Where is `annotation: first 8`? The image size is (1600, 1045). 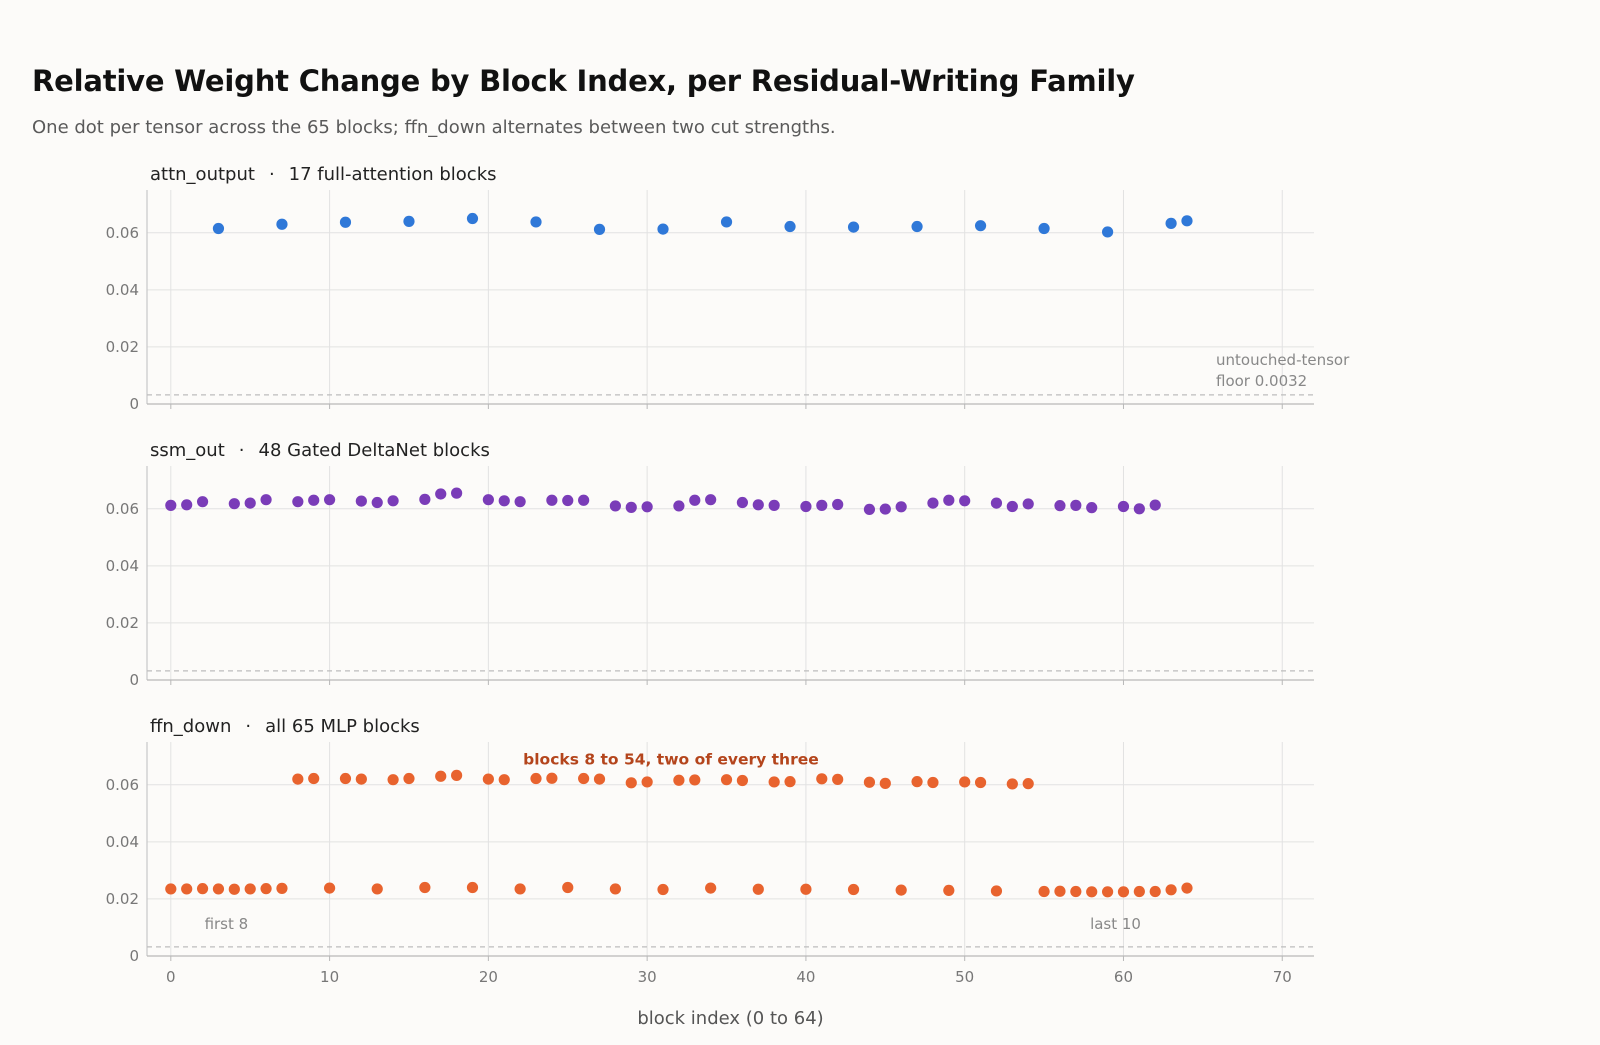
annotation: first 8 is located at coordinates (227, 924).